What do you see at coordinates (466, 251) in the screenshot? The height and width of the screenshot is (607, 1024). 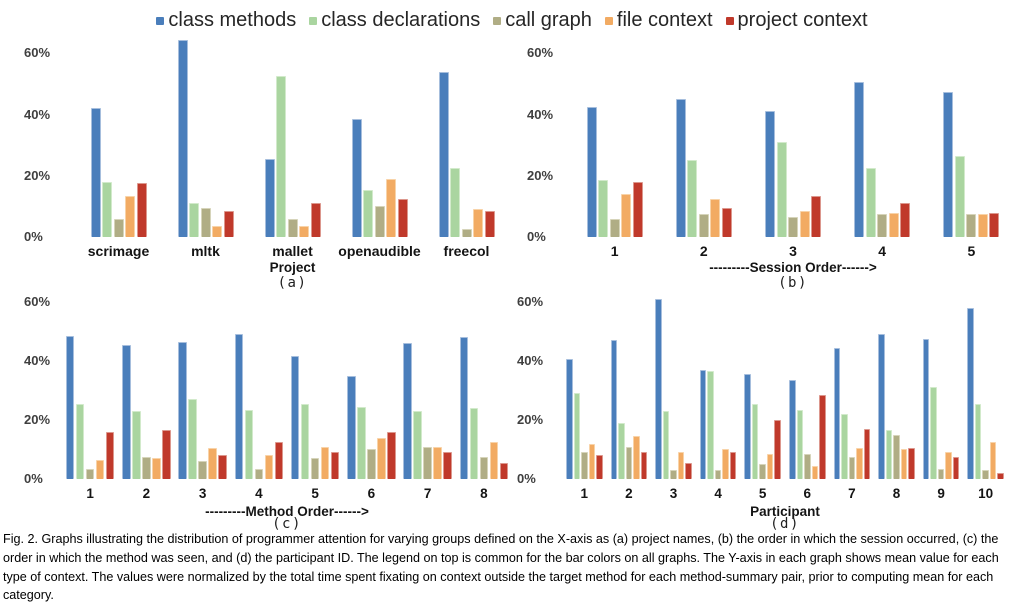 I see `x-tick-label: freecol` at bounding box center [466, 251].